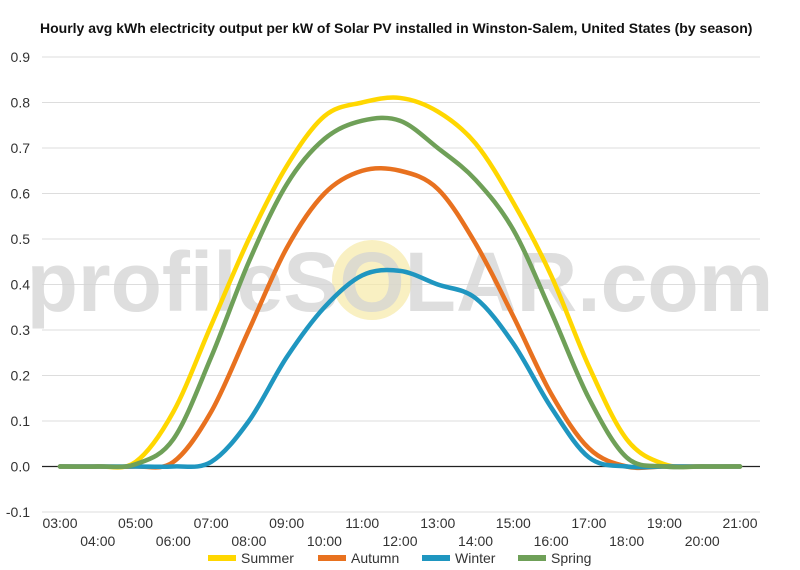  What do you see at coordinates (21, 57) in the screenshot?
I see `y-tick-label: 0.9` at bounding box center [21, 57].